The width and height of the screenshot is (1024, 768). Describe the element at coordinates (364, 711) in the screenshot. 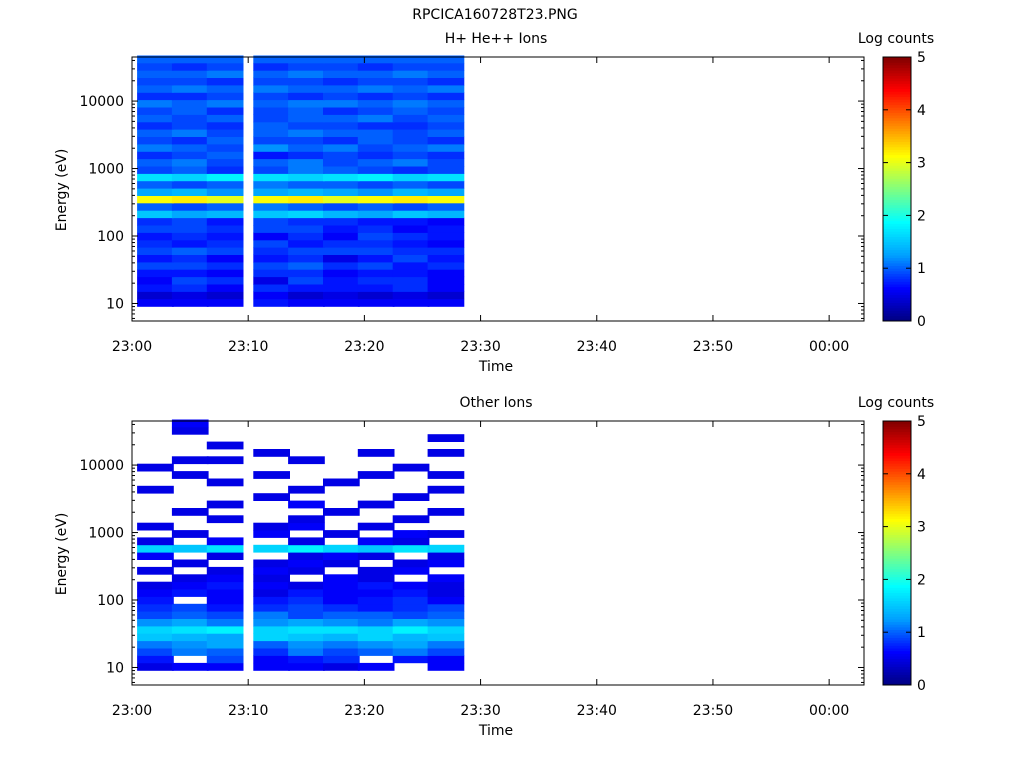

I see `x-tick-label: 23:20` at that location.